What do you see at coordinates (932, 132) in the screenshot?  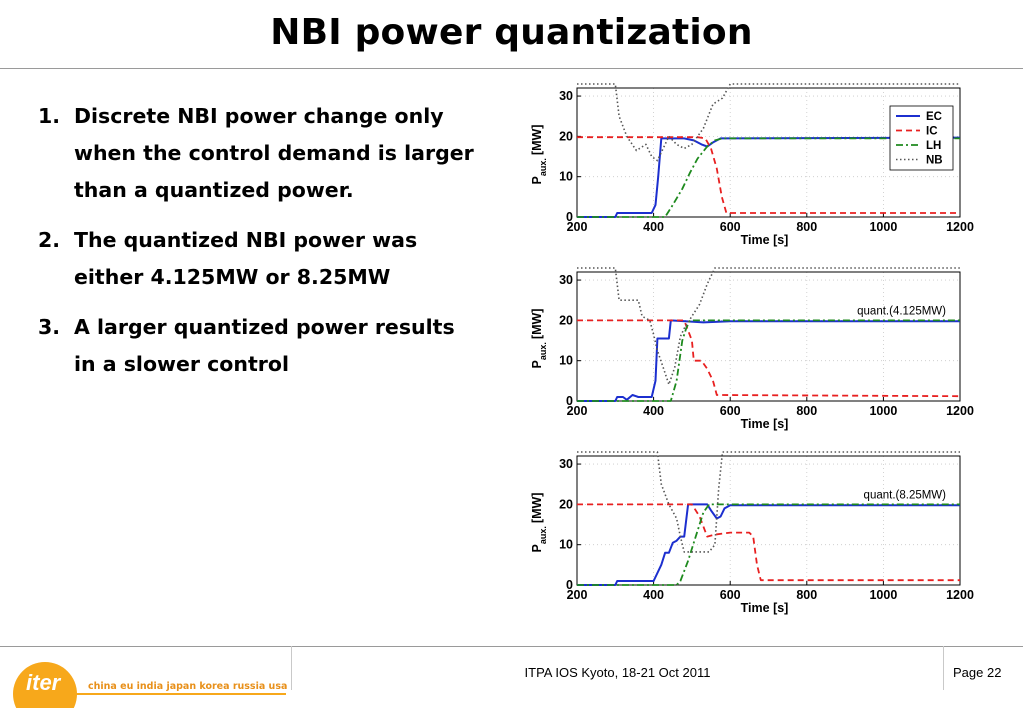 I see `legend-label: IC` at bounding box center [932, 132].